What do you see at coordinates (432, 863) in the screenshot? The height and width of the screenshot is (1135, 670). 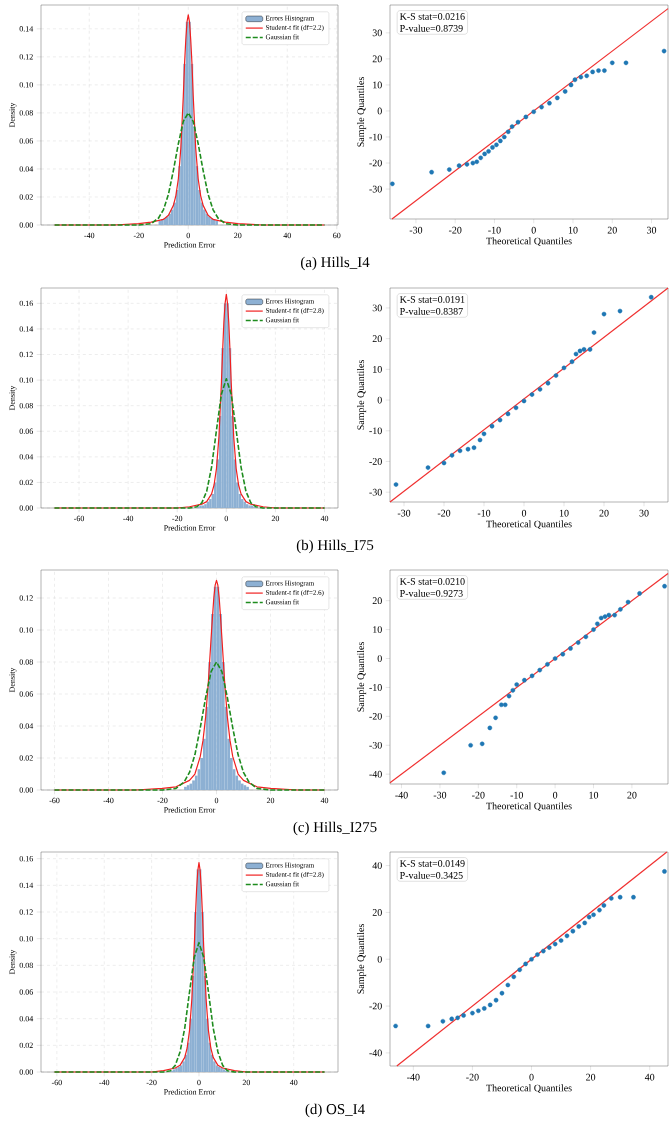 I see `annotation: K-S stat=0.0149` at bounding box center [432, 863].